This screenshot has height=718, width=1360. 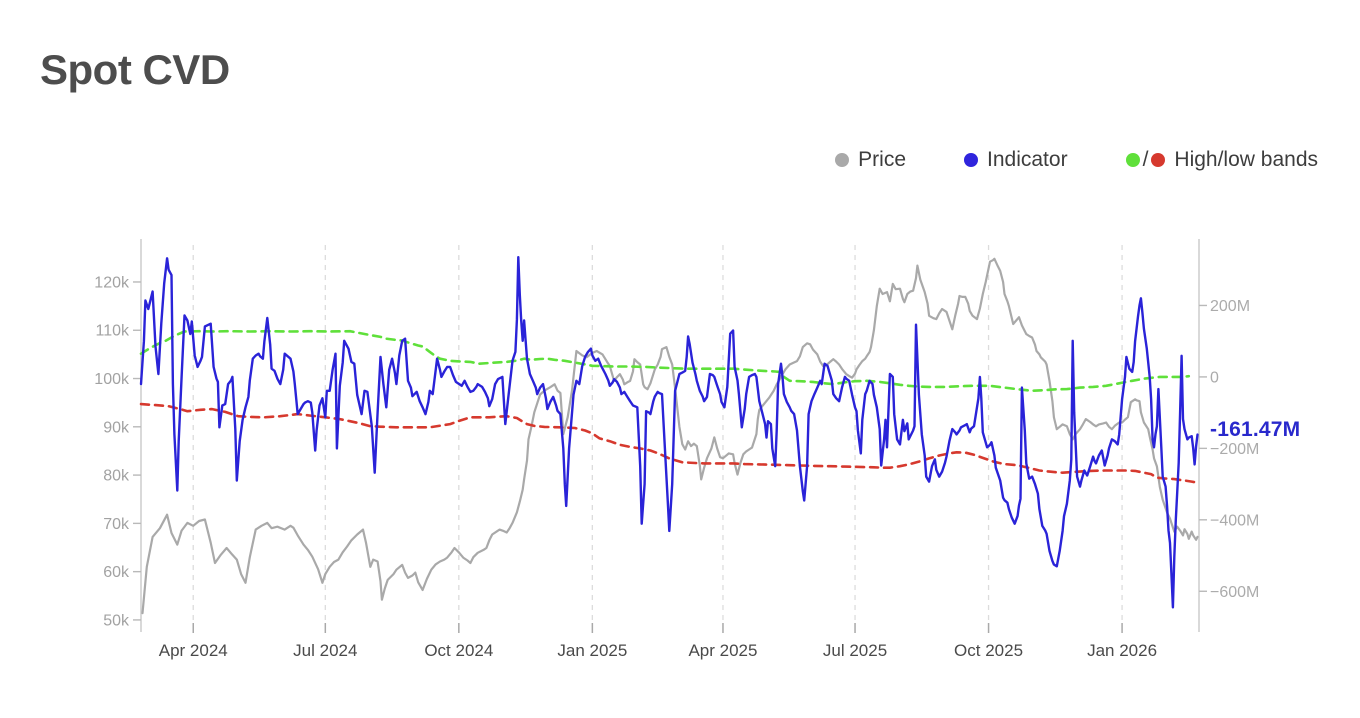 What do you see at coordinates (112, 282) in the screenshot?
I see `left-tick-label: 120k` at bounding box center [112, 282].